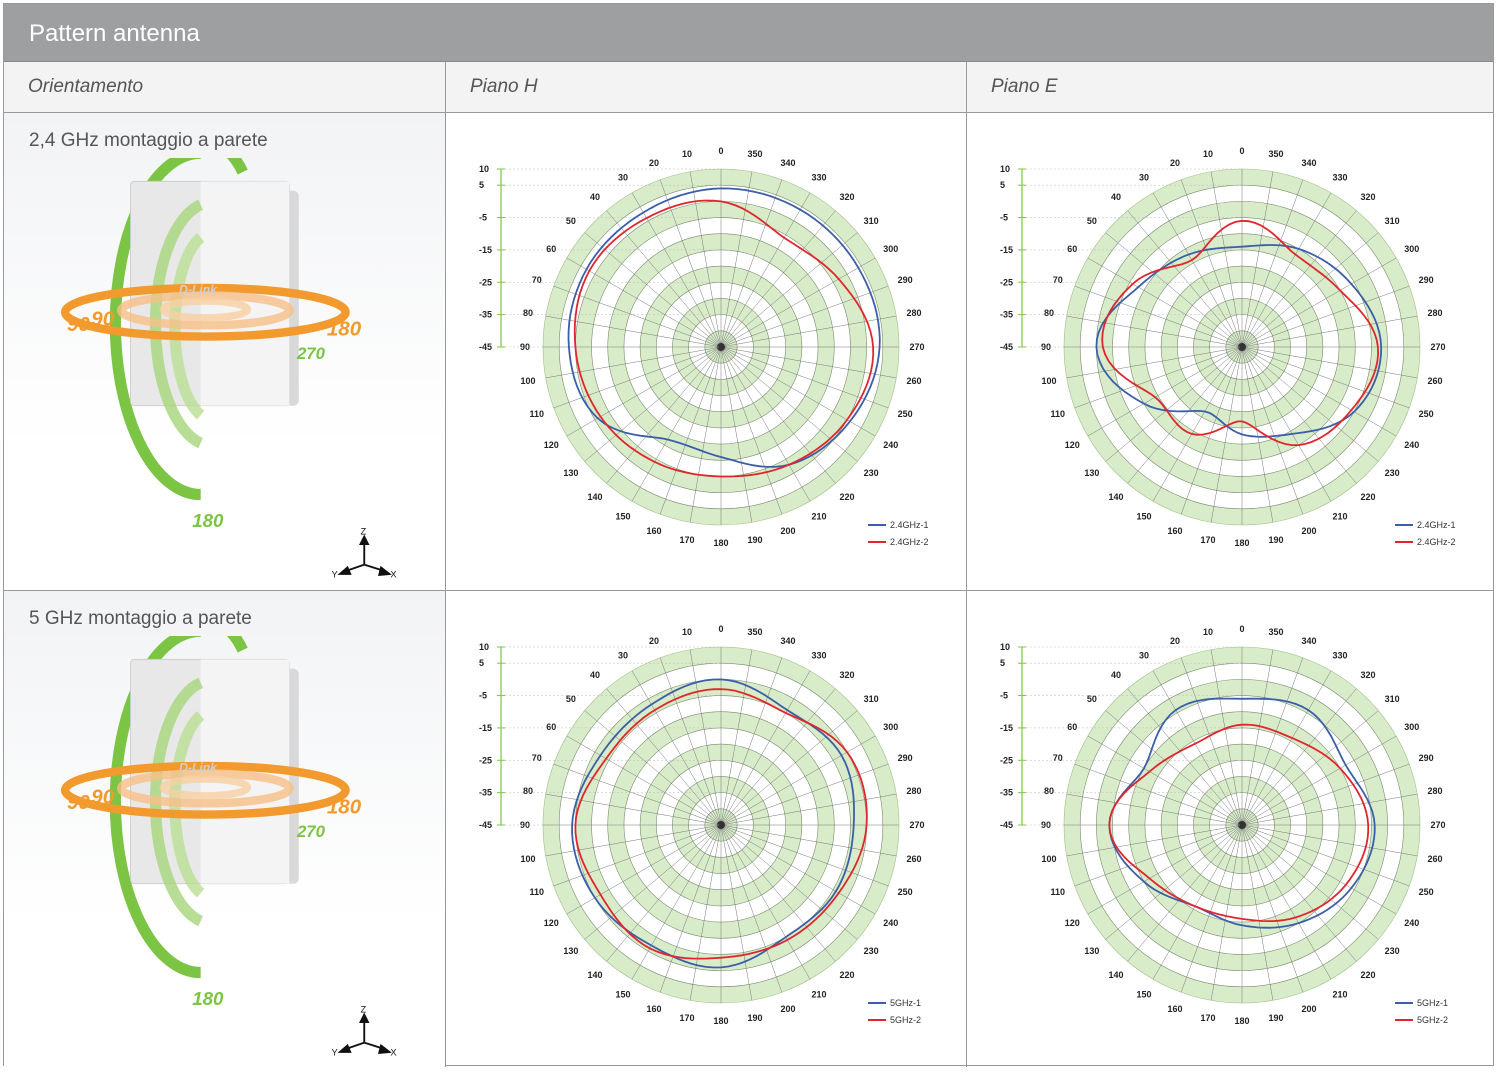 The image size is (1497, 1072). Describe the element at coordinates (966, 564) in the screenshot. I see `column-divider` at that location.